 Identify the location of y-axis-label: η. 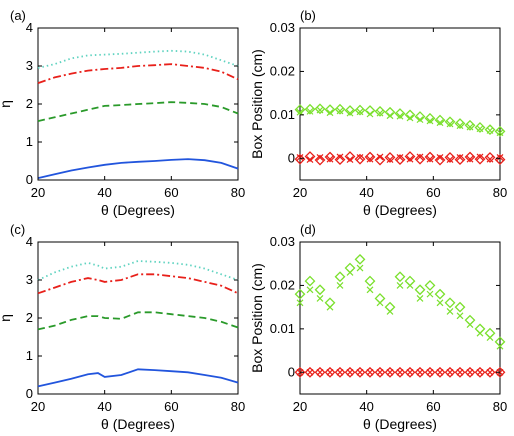
(6, 104).